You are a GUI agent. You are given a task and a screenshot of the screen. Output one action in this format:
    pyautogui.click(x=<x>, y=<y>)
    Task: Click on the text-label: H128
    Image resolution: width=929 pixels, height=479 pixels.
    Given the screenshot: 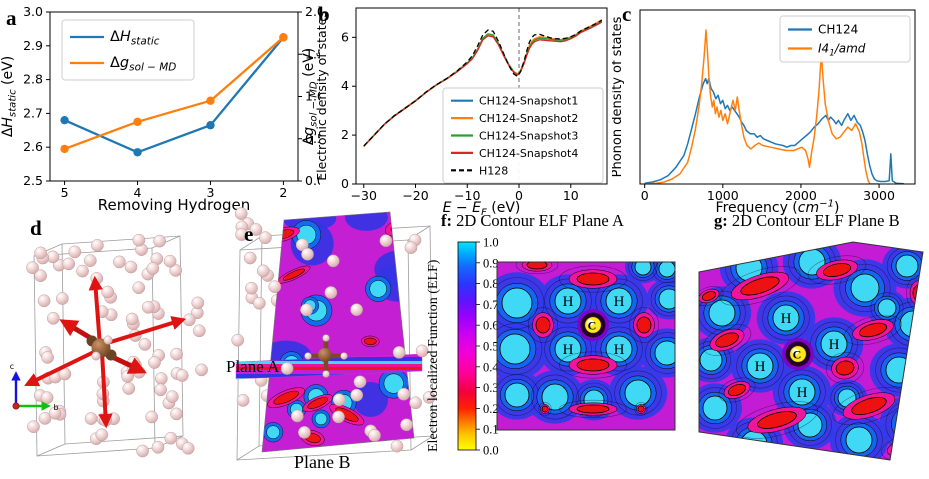 What is the action you would take?
    pyautogui.click(x=493, y=170)
    